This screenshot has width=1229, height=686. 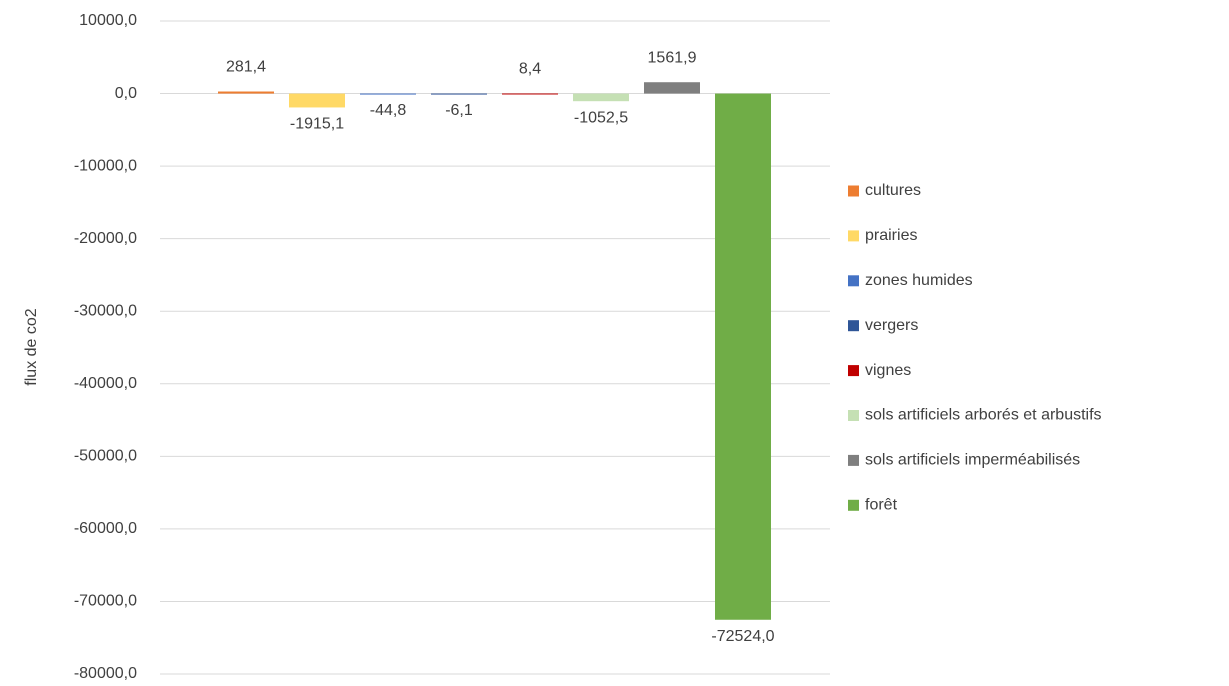 I want to click on y-tick-label: -60000,0, so click(x=105, y=528).